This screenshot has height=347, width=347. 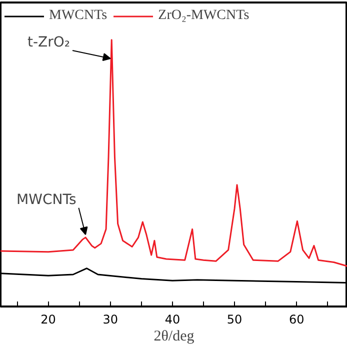 What do you see at coordinates (174, 336) in the screenshot?
I see `x-axis-title: 2θ/deg` at bounding box center [174, 336].